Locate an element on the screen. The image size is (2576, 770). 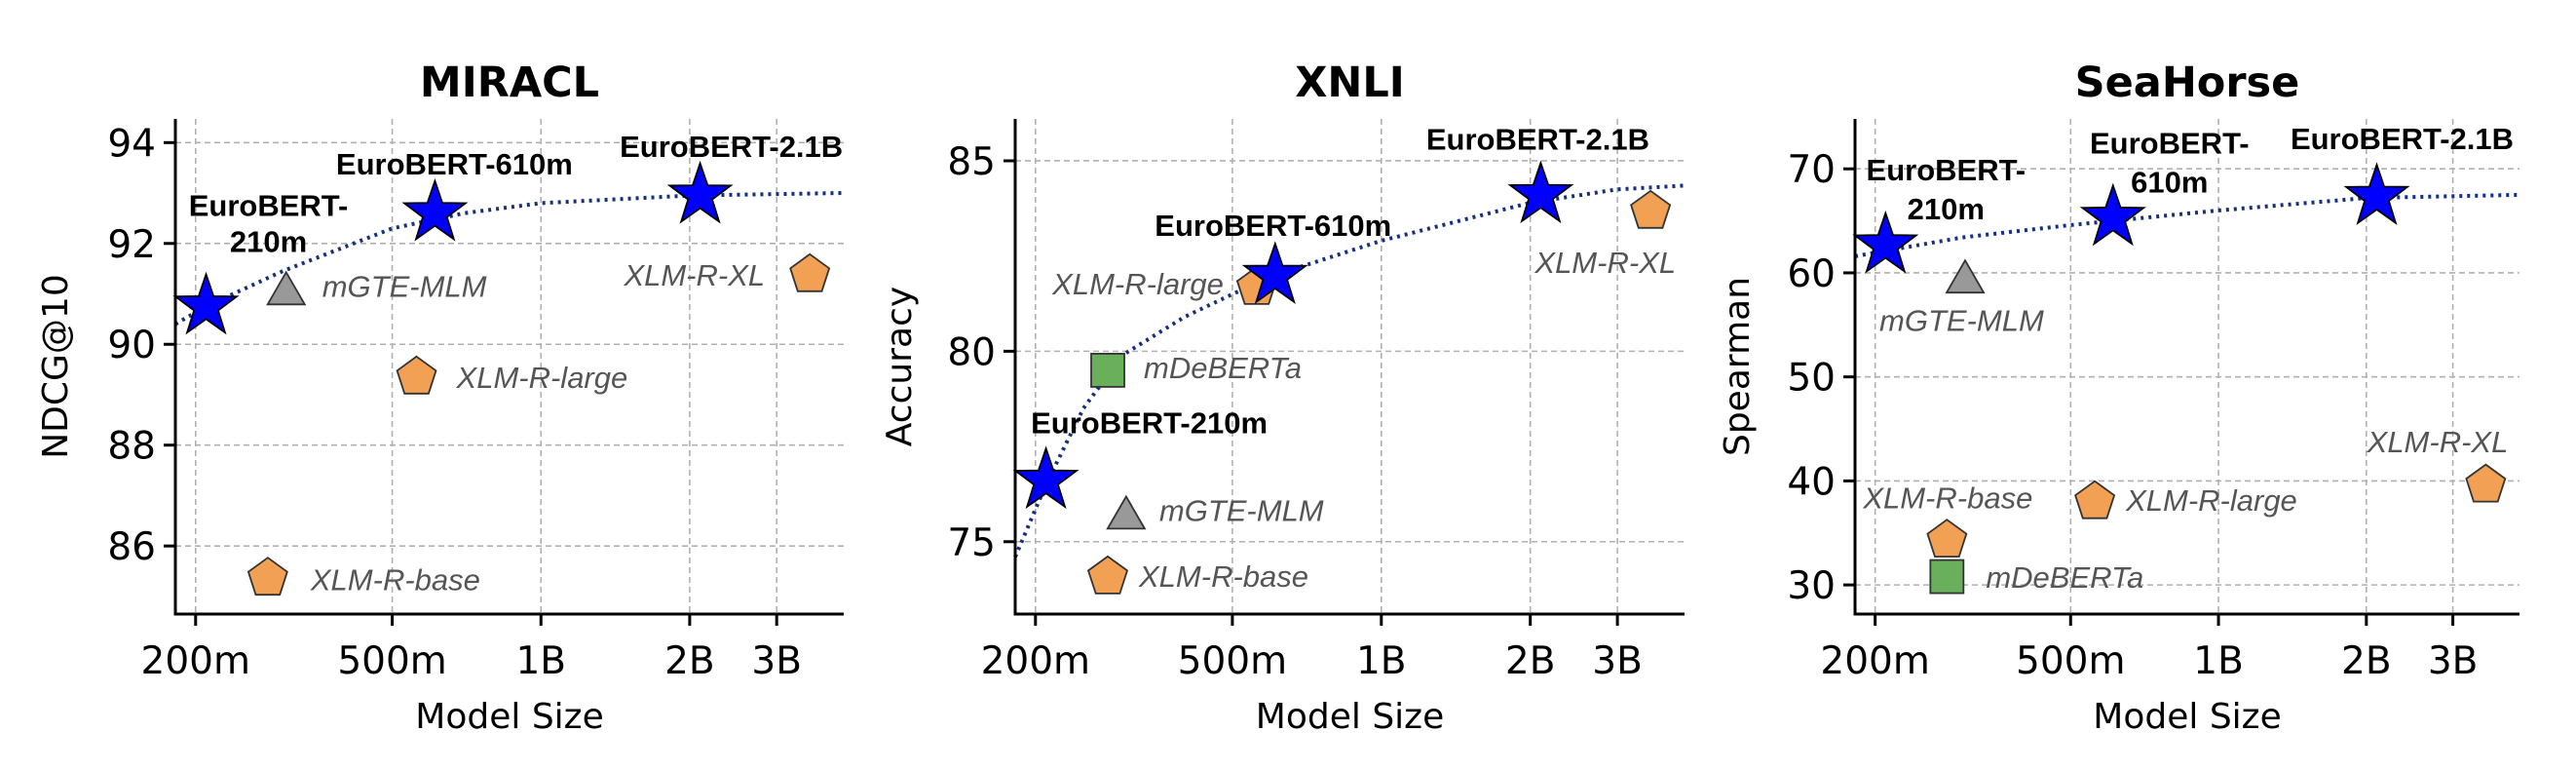
y-tick-label: 85 is located at coordinates (971, 162).